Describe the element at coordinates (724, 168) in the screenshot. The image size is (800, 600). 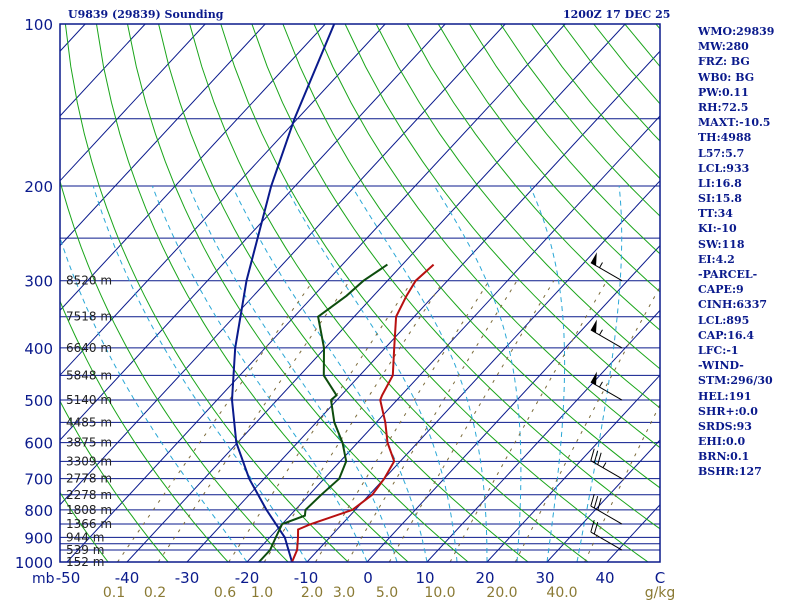
I see `stat-item: LCL:933` at that location.